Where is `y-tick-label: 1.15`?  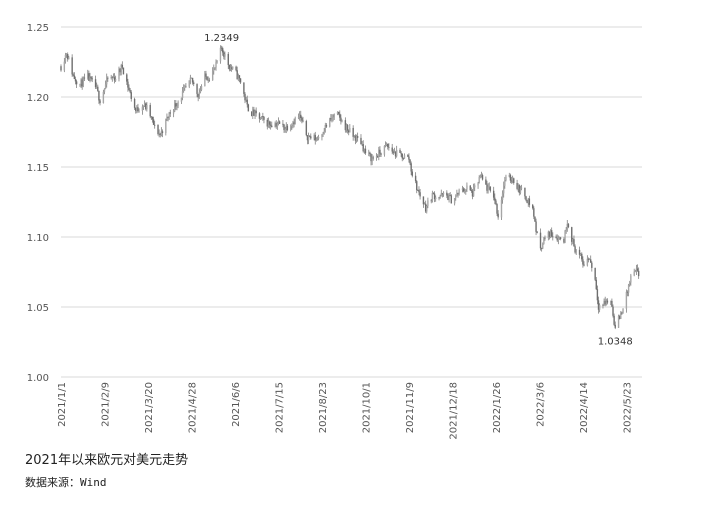 y-tick-label: 1.15 is located at coordinates (38, 168).